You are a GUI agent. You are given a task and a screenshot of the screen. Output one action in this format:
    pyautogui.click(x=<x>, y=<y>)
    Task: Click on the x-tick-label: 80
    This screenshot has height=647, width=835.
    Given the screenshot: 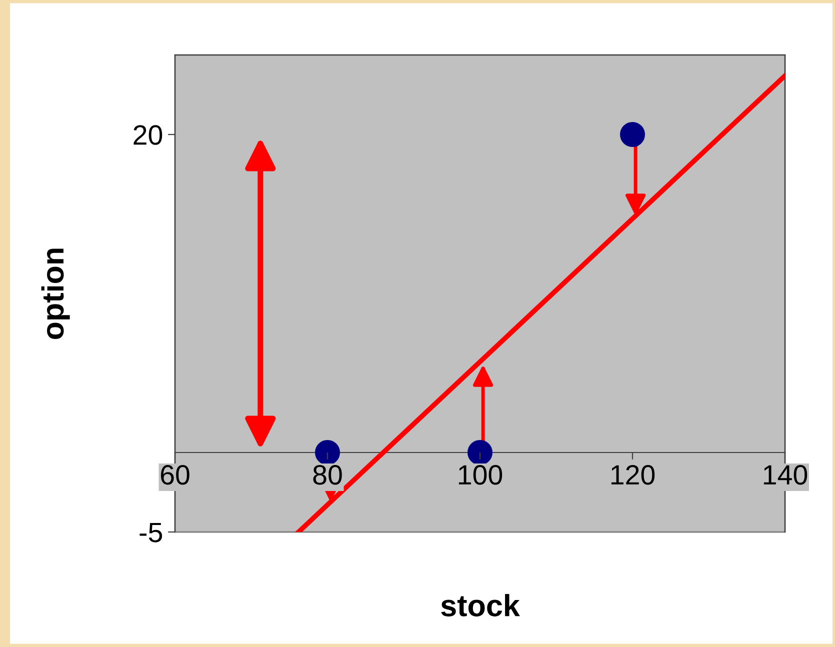 What is the action you would take?
    pyautogui.click(x=327, y=475)
    